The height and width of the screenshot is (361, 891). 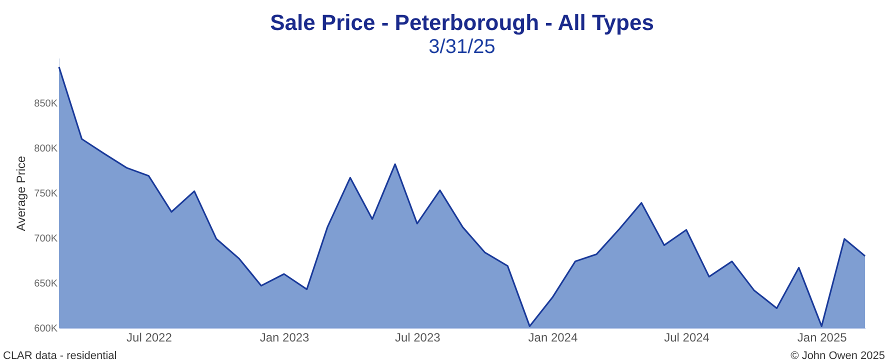 What do you see at coordinates (60, 355) in the screenshot?
I see `text: CLAR data - residential` at bounding box center [60, 355].